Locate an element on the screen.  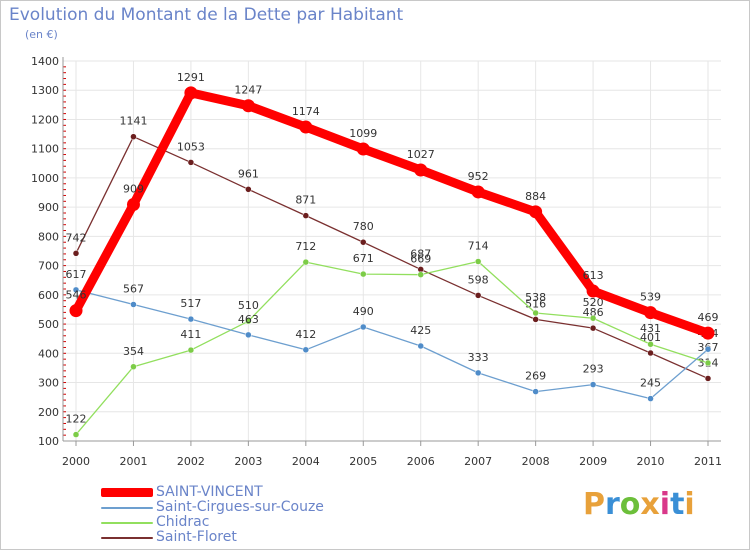
legend-item-3: Saint-Floret is located at coordinates (212, 537).